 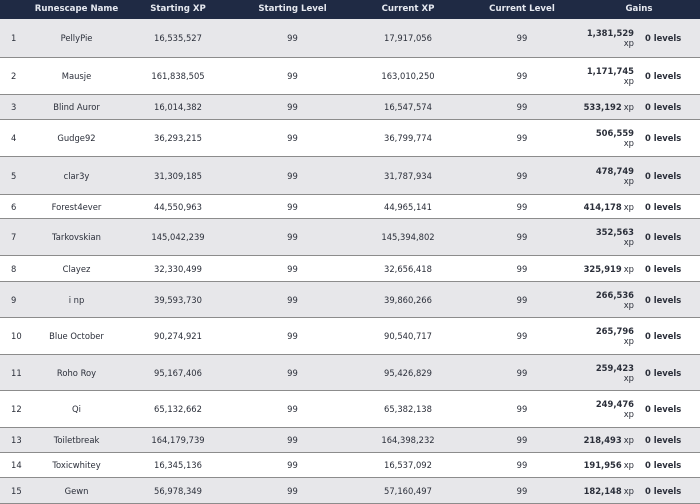 I want to click on starting-xp-cell: 16,014,382, so click(x=178, y=107).